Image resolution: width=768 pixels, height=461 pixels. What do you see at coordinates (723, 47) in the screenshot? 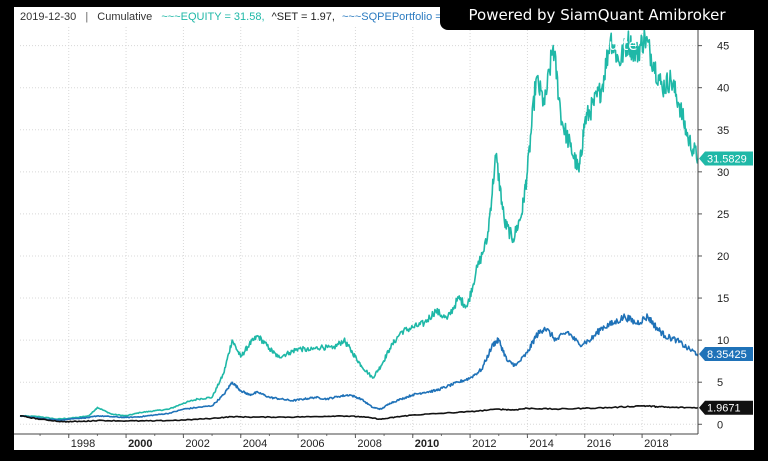
I see `y-tick-label: 45` at bounding box center [723, 47].